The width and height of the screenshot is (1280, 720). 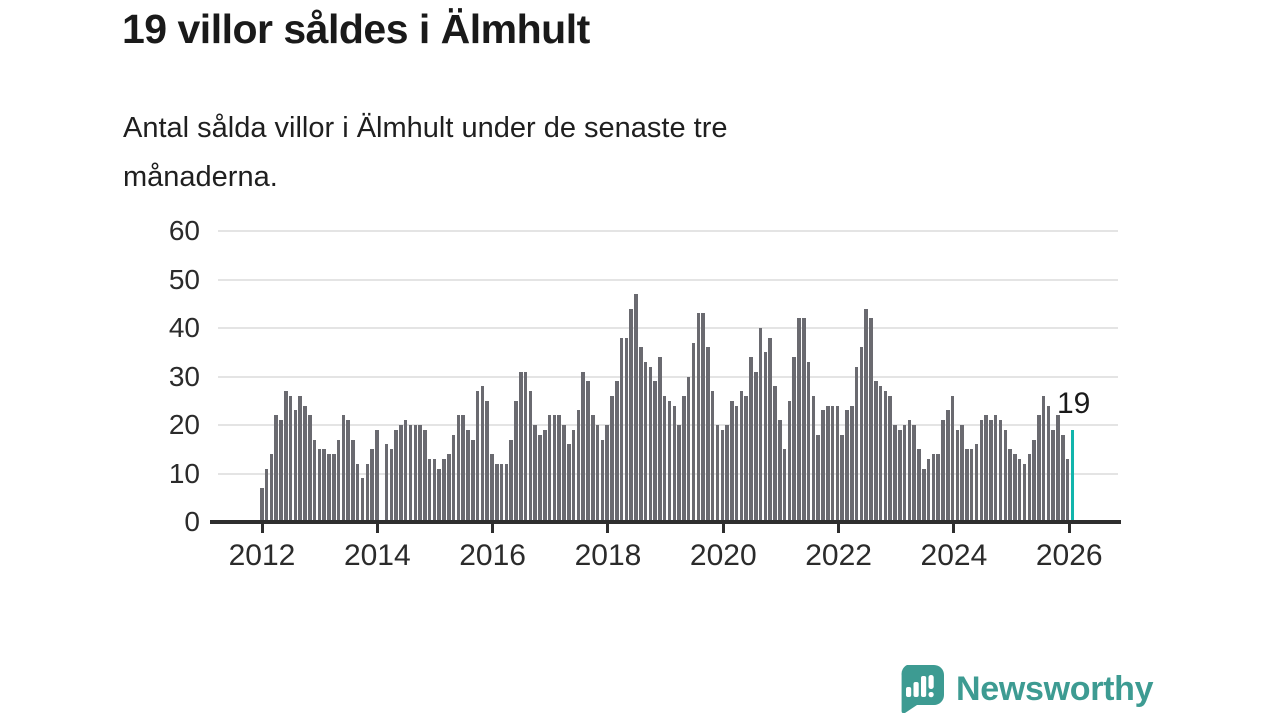 What do you see at coordinates (1074, 403) in the screenshot?
I see `value-annotation: 19` at bounding box center [1074, 403].